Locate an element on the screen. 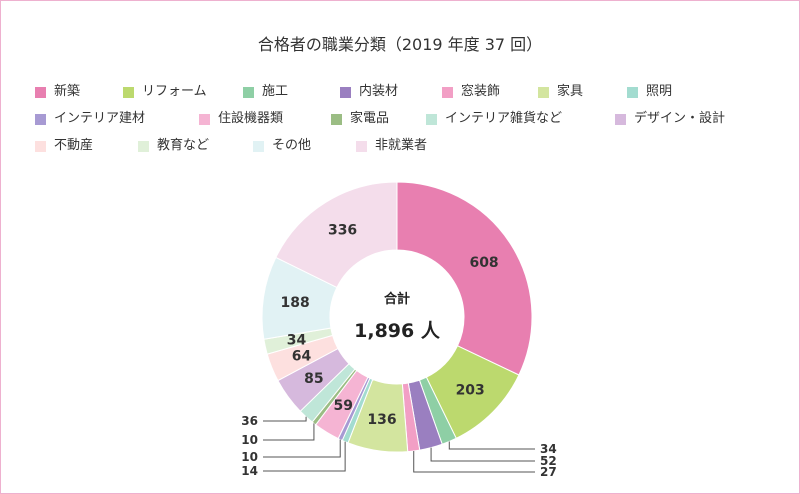  legend-item-other: その他 is located at coordinates (282, 146).